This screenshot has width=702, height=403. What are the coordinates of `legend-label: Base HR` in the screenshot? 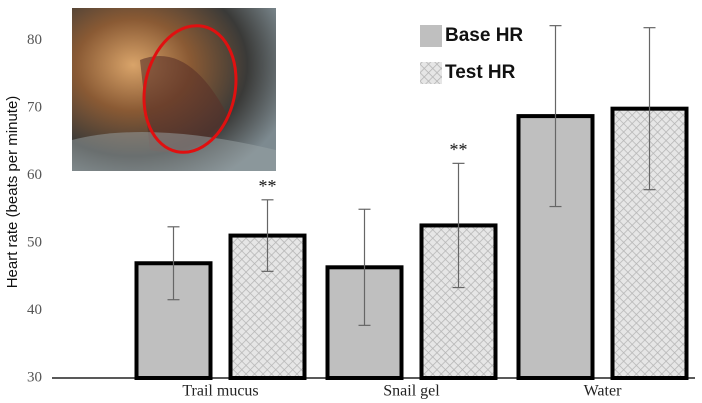 It's located at (484, 35).